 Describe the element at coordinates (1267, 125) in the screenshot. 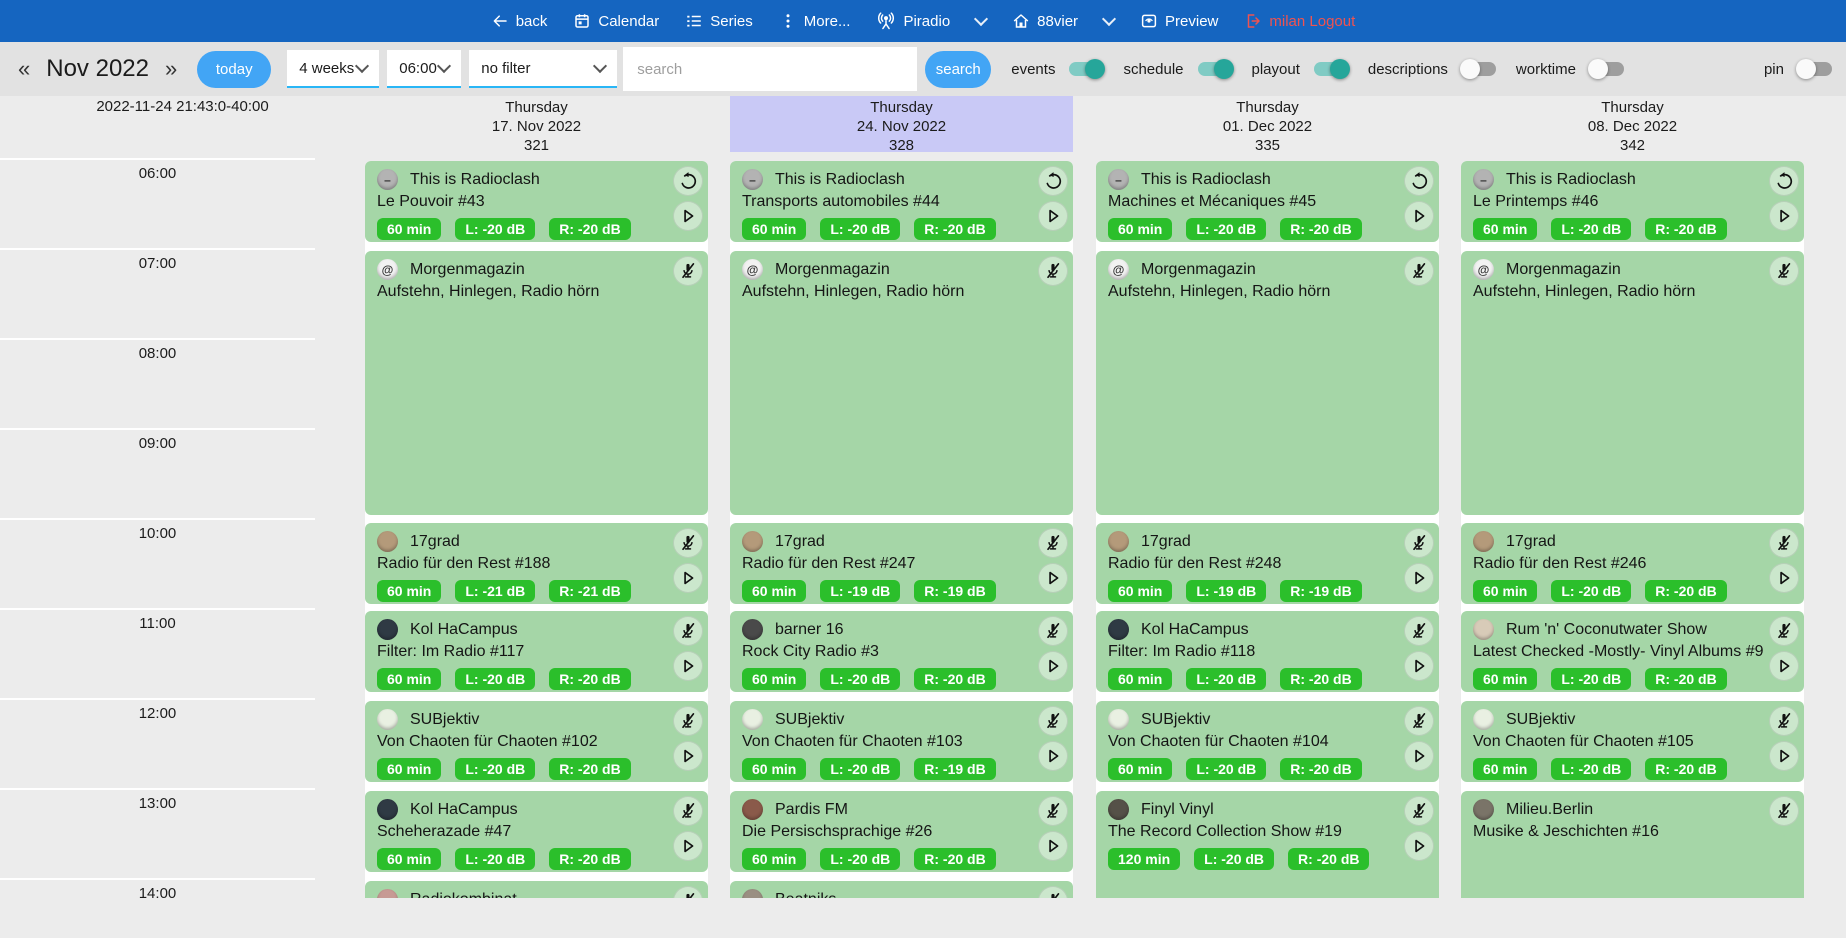

I see `day-header: Thursday 01. Dec 2022 335` at that location.